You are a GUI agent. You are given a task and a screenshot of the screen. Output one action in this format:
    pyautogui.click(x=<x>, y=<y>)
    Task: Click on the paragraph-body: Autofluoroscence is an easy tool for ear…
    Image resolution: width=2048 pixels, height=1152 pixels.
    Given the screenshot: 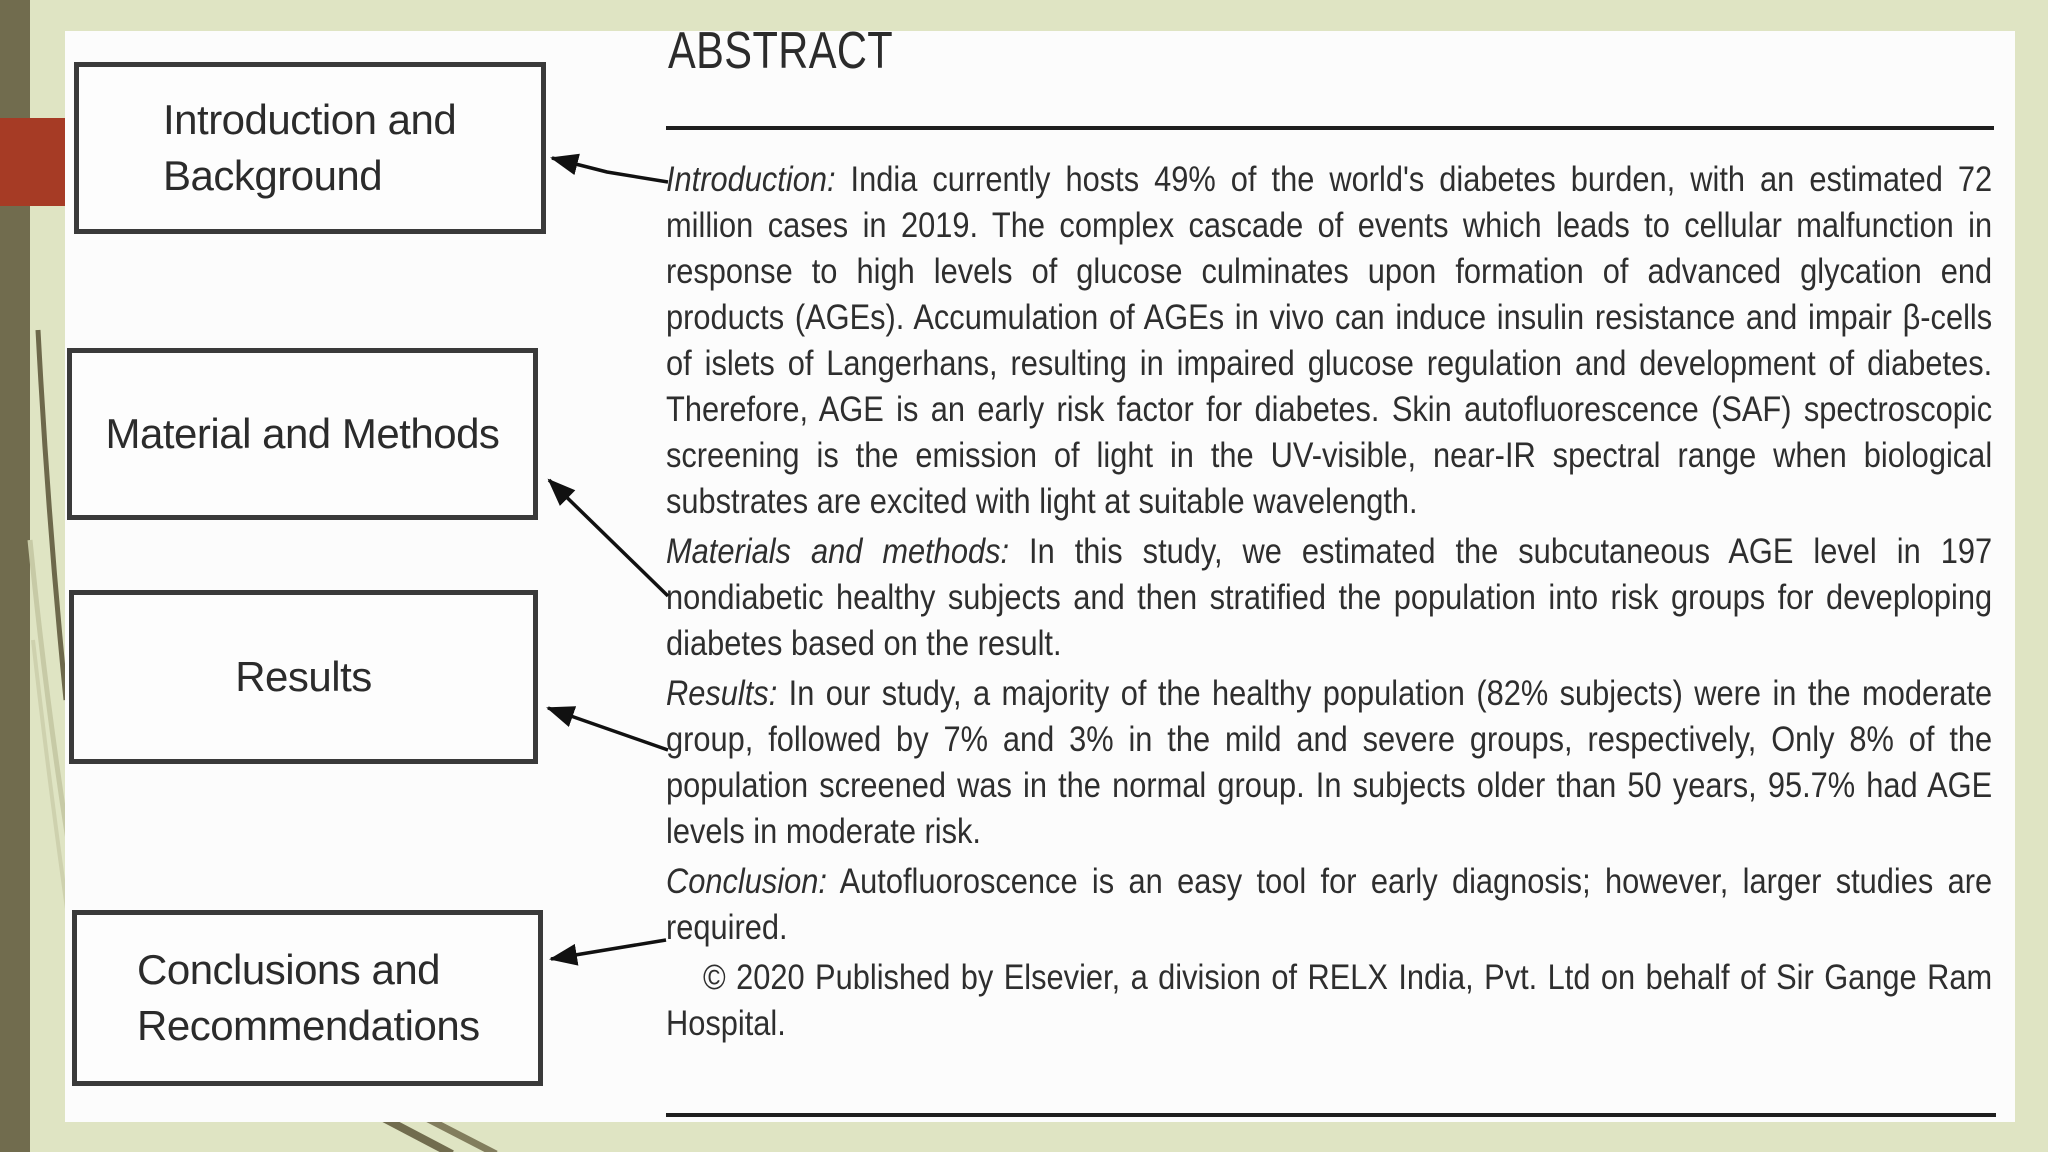 What is the action you would take?
    pyautogui.click(x=1329, y=904)
    